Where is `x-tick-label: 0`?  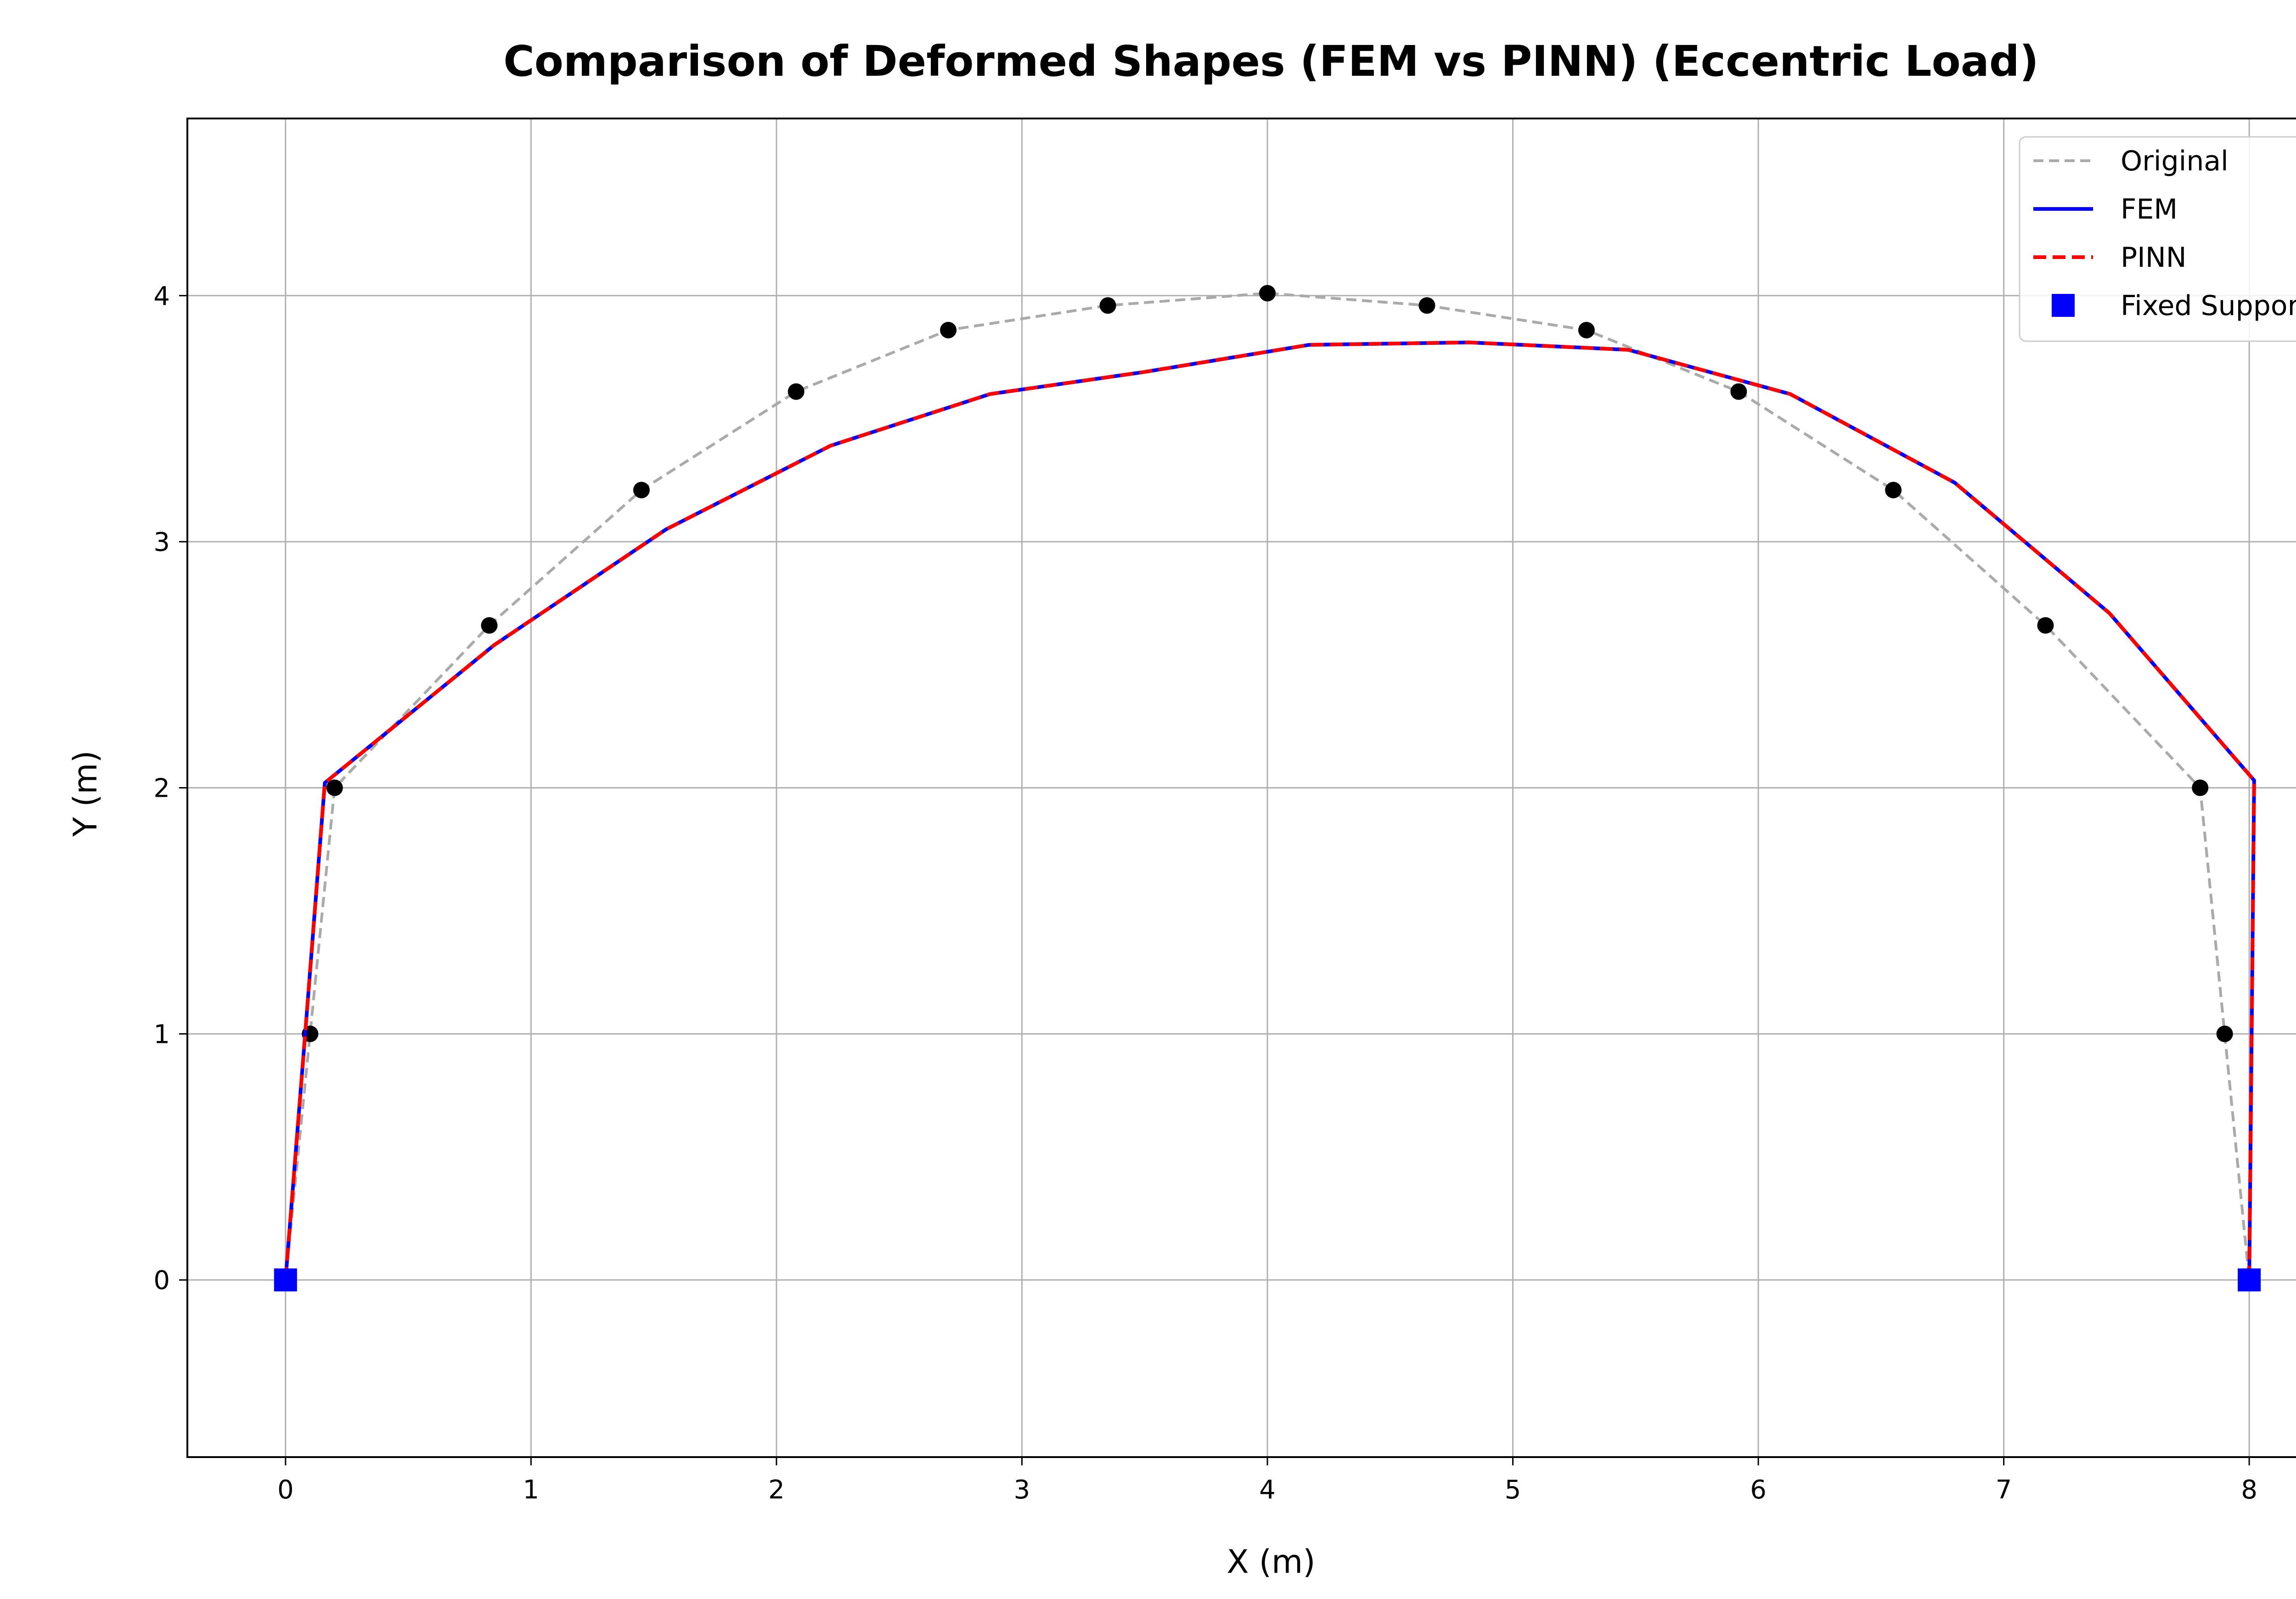
x-tick-label: 0 is located at coordinates (286, 1490).